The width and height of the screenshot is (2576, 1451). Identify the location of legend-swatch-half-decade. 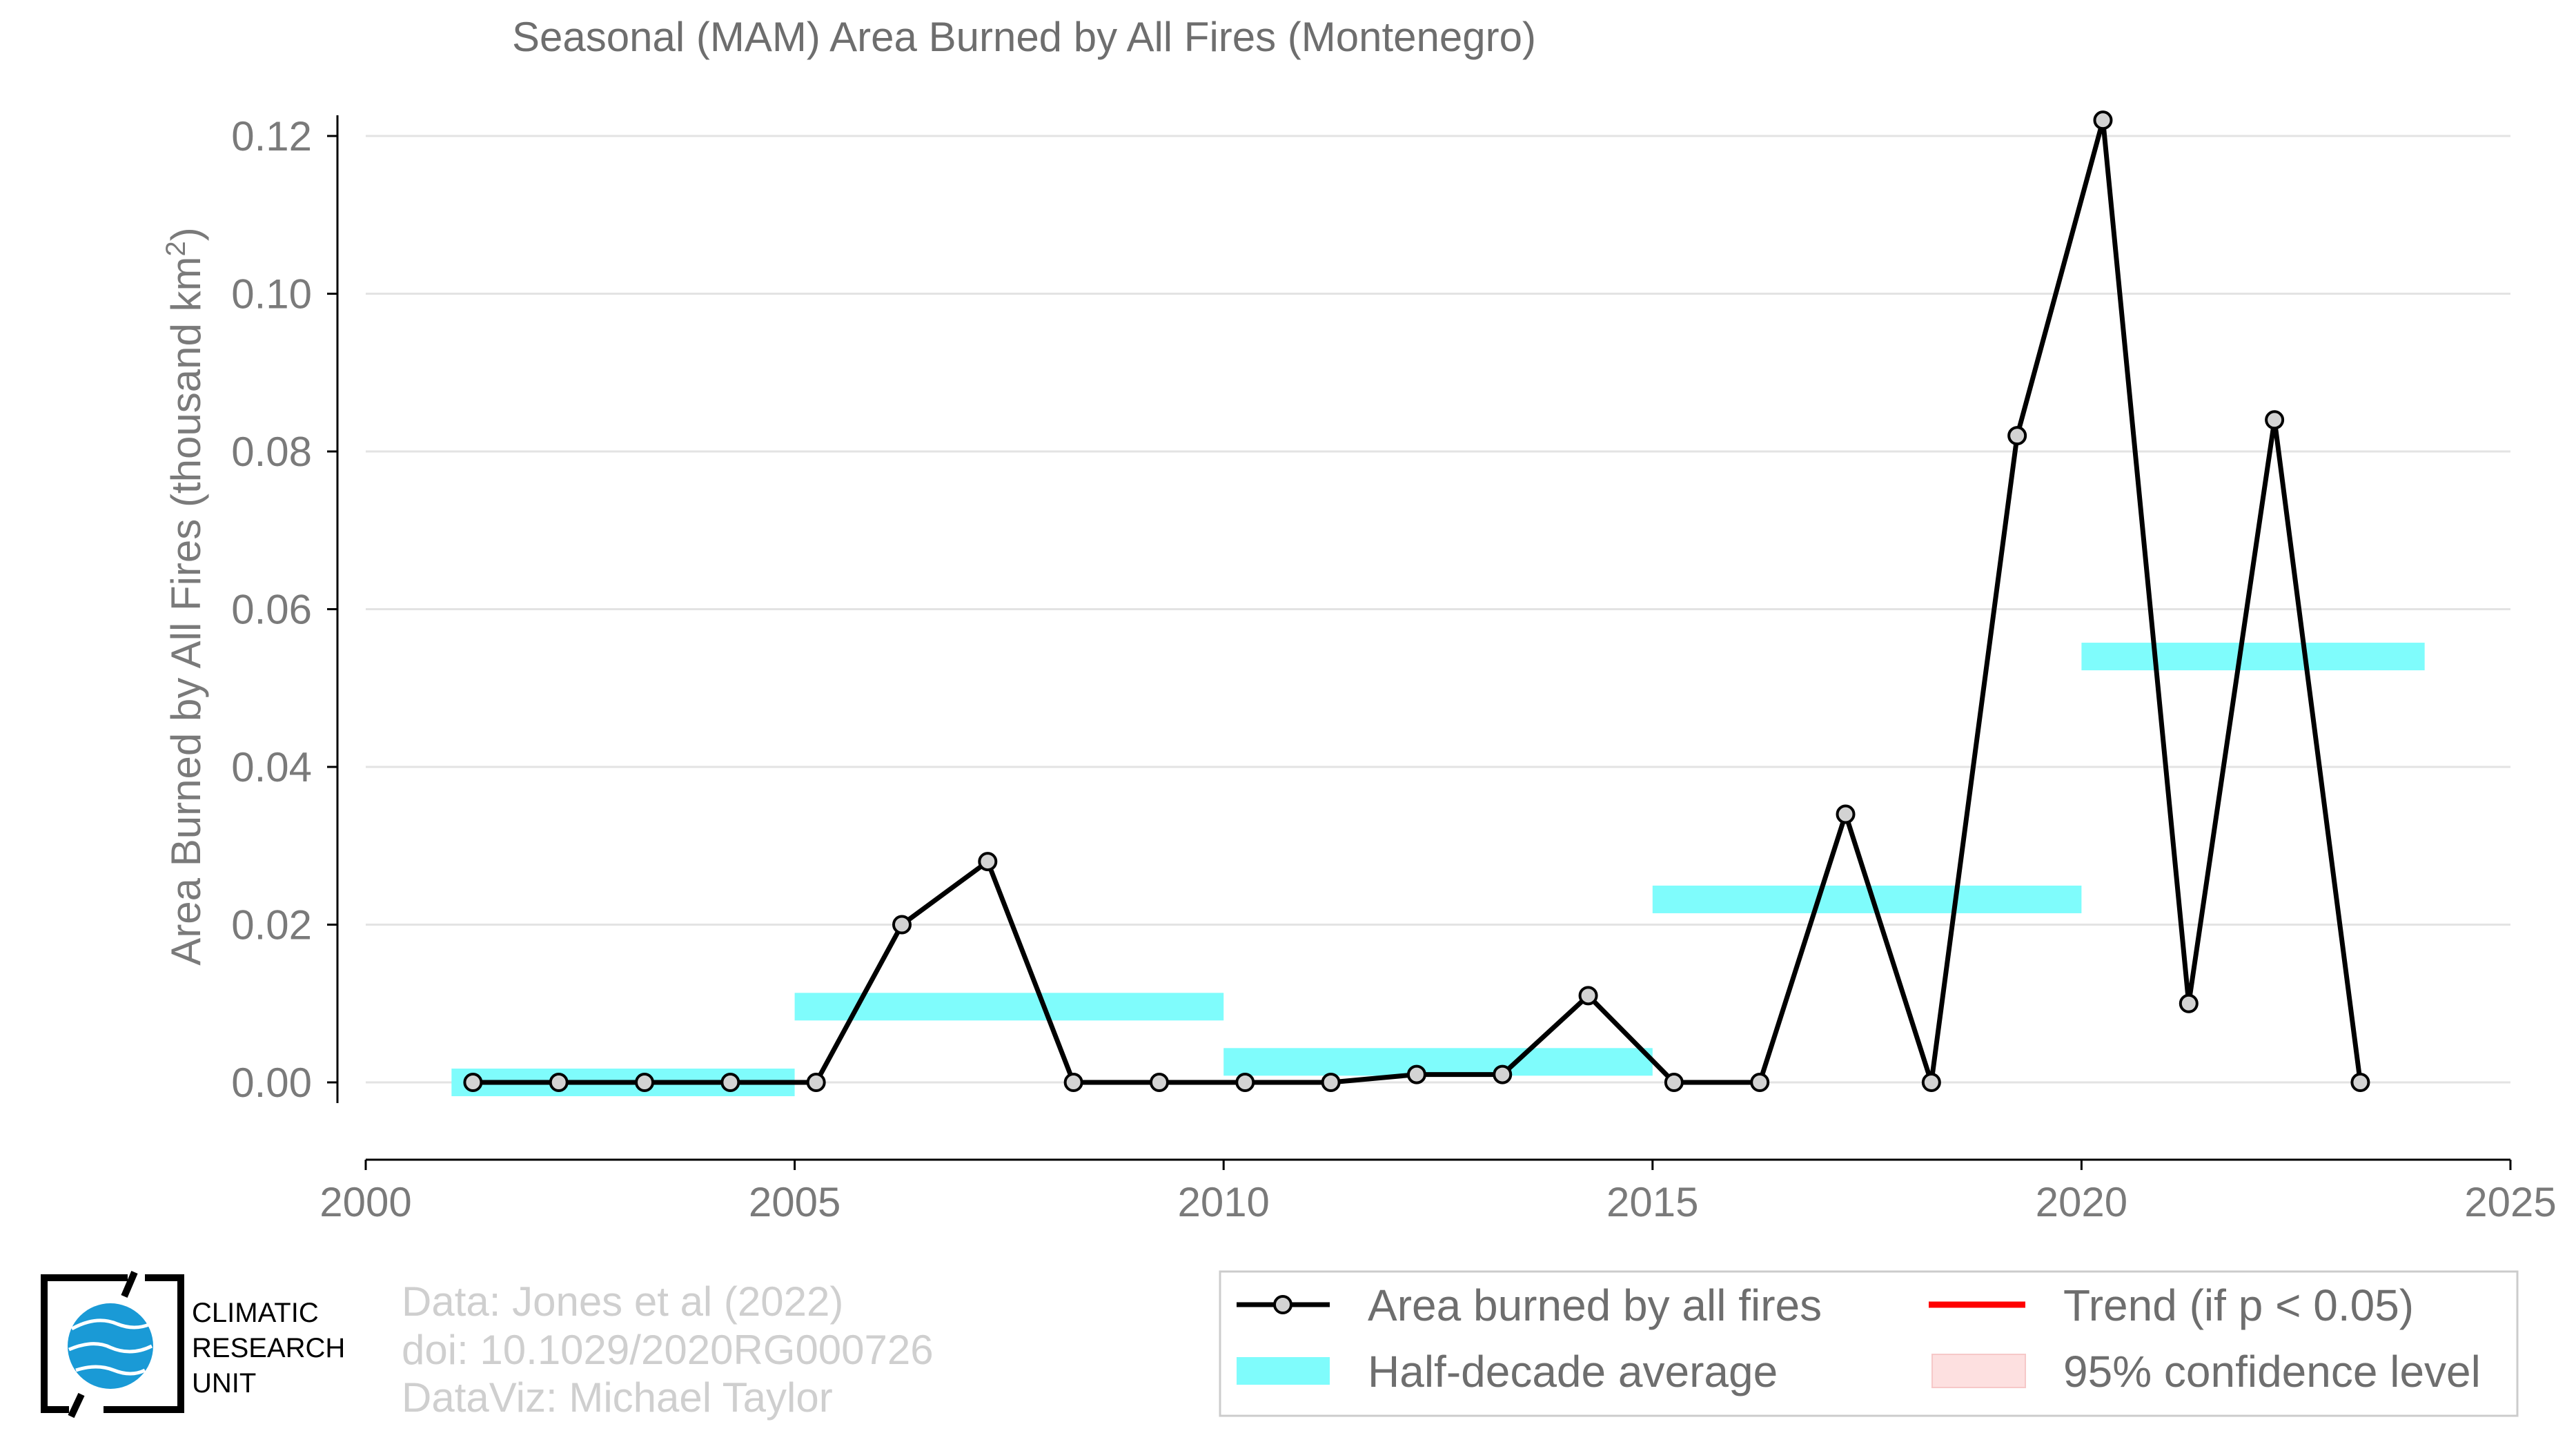
(1283, 1371).